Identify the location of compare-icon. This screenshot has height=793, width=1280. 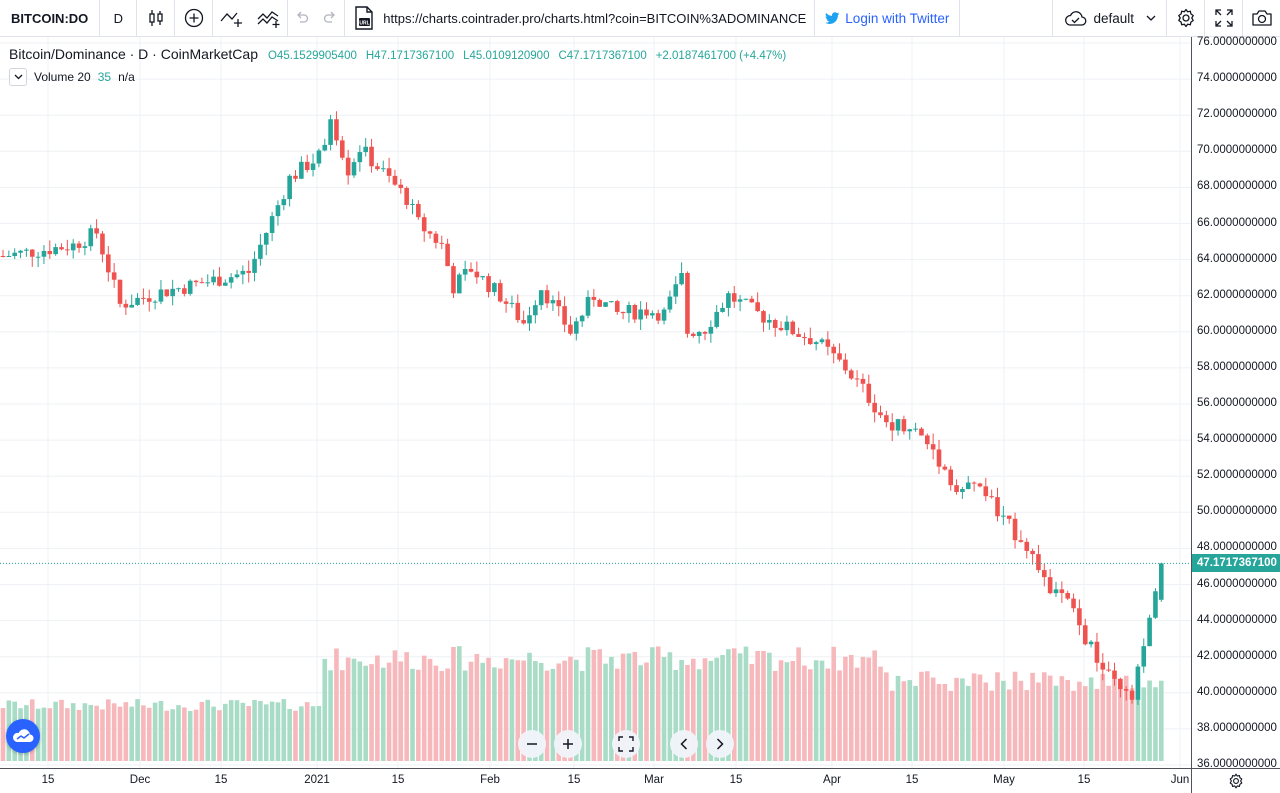
(231, 18).